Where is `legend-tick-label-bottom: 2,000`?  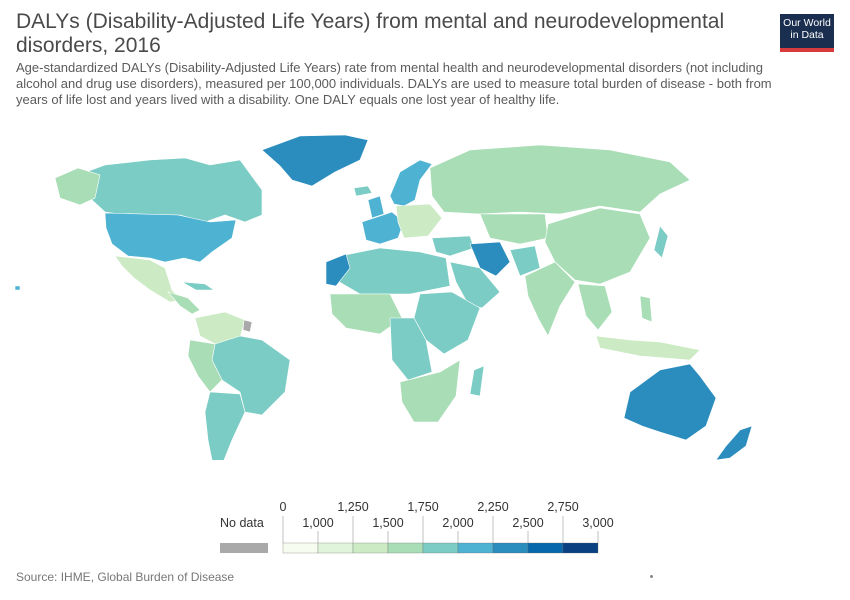
legend-tick-label-bottom: 2,000 is located at coordinates (457, 523).